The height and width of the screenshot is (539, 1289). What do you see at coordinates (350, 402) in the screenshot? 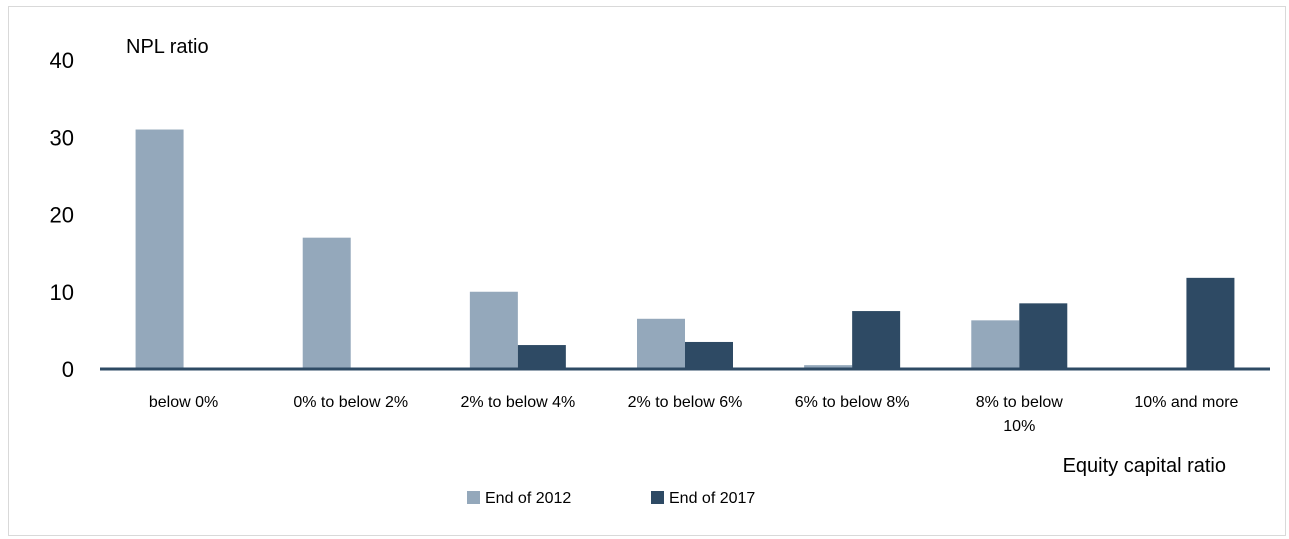
I see `x-category-label: 0% to below 2%` at bounding box center [350, 402].